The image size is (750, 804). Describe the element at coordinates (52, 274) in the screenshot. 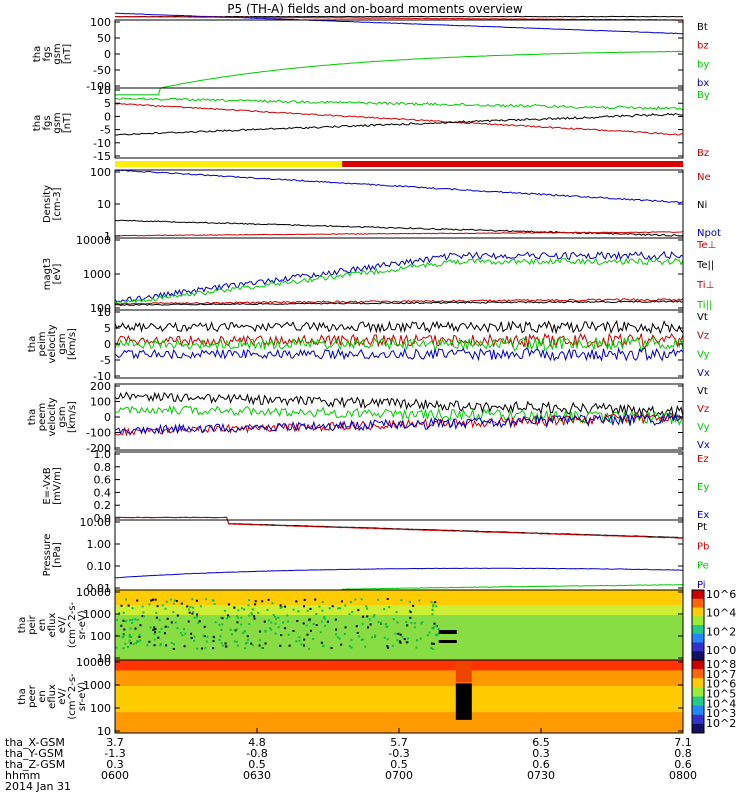

I see `y-axis-label: magt3[eV]` at that location.